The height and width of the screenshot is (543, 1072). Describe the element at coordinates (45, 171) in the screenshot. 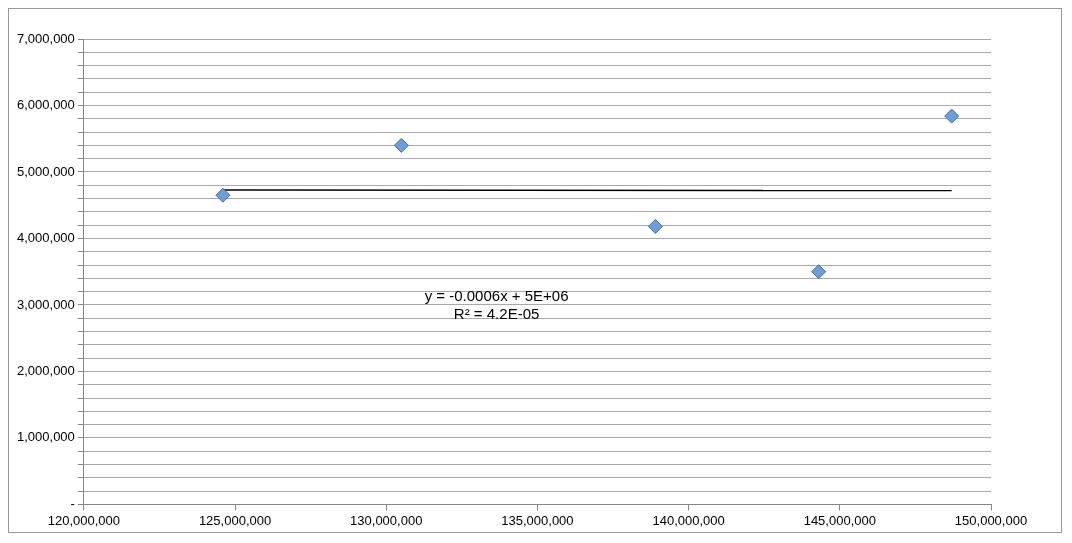

I see `y-tick-label: 5,000,000` at that location.